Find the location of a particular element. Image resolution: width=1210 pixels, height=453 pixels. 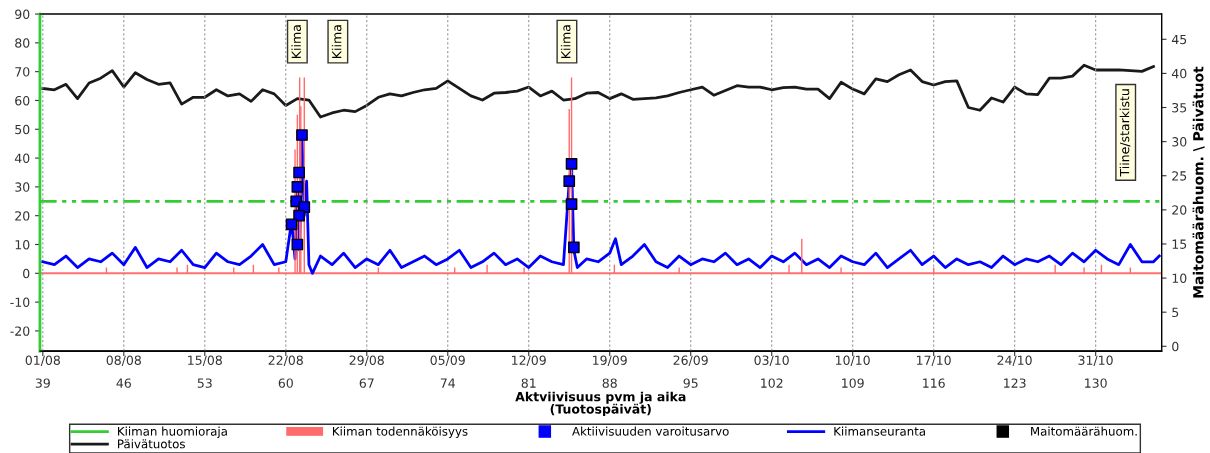

legend-label: Päivätuotos is located at coordinates (151, 444).